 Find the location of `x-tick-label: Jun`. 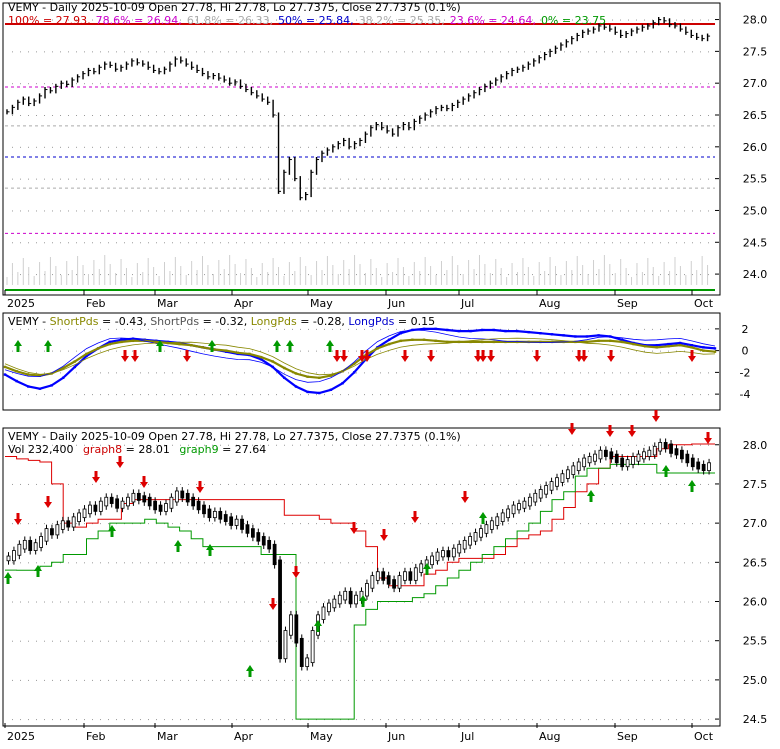

x-tick-label: Jun is located at coordinates (396, 736).